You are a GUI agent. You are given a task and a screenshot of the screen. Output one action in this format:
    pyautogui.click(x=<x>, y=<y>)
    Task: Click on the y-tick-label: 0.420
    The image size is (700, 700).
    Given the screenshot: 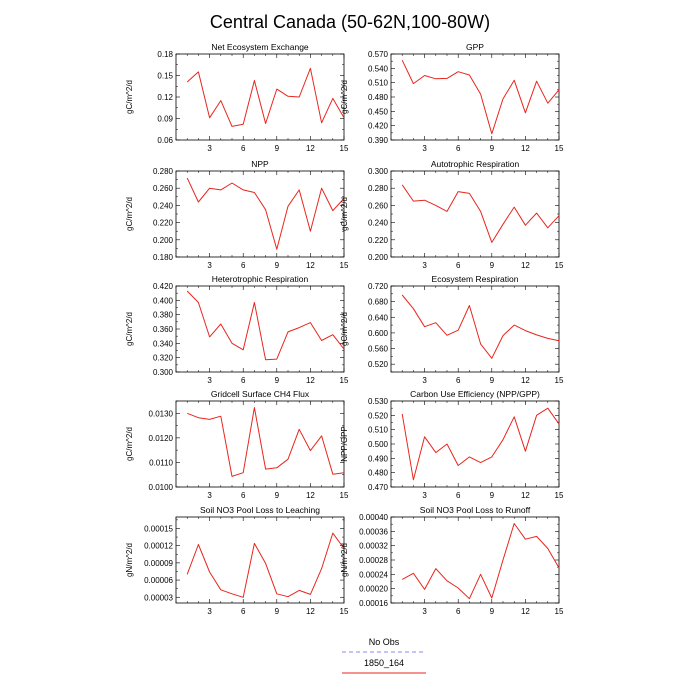 What is the action you would take?
    pyautogui.click(x=163, y=286)
    